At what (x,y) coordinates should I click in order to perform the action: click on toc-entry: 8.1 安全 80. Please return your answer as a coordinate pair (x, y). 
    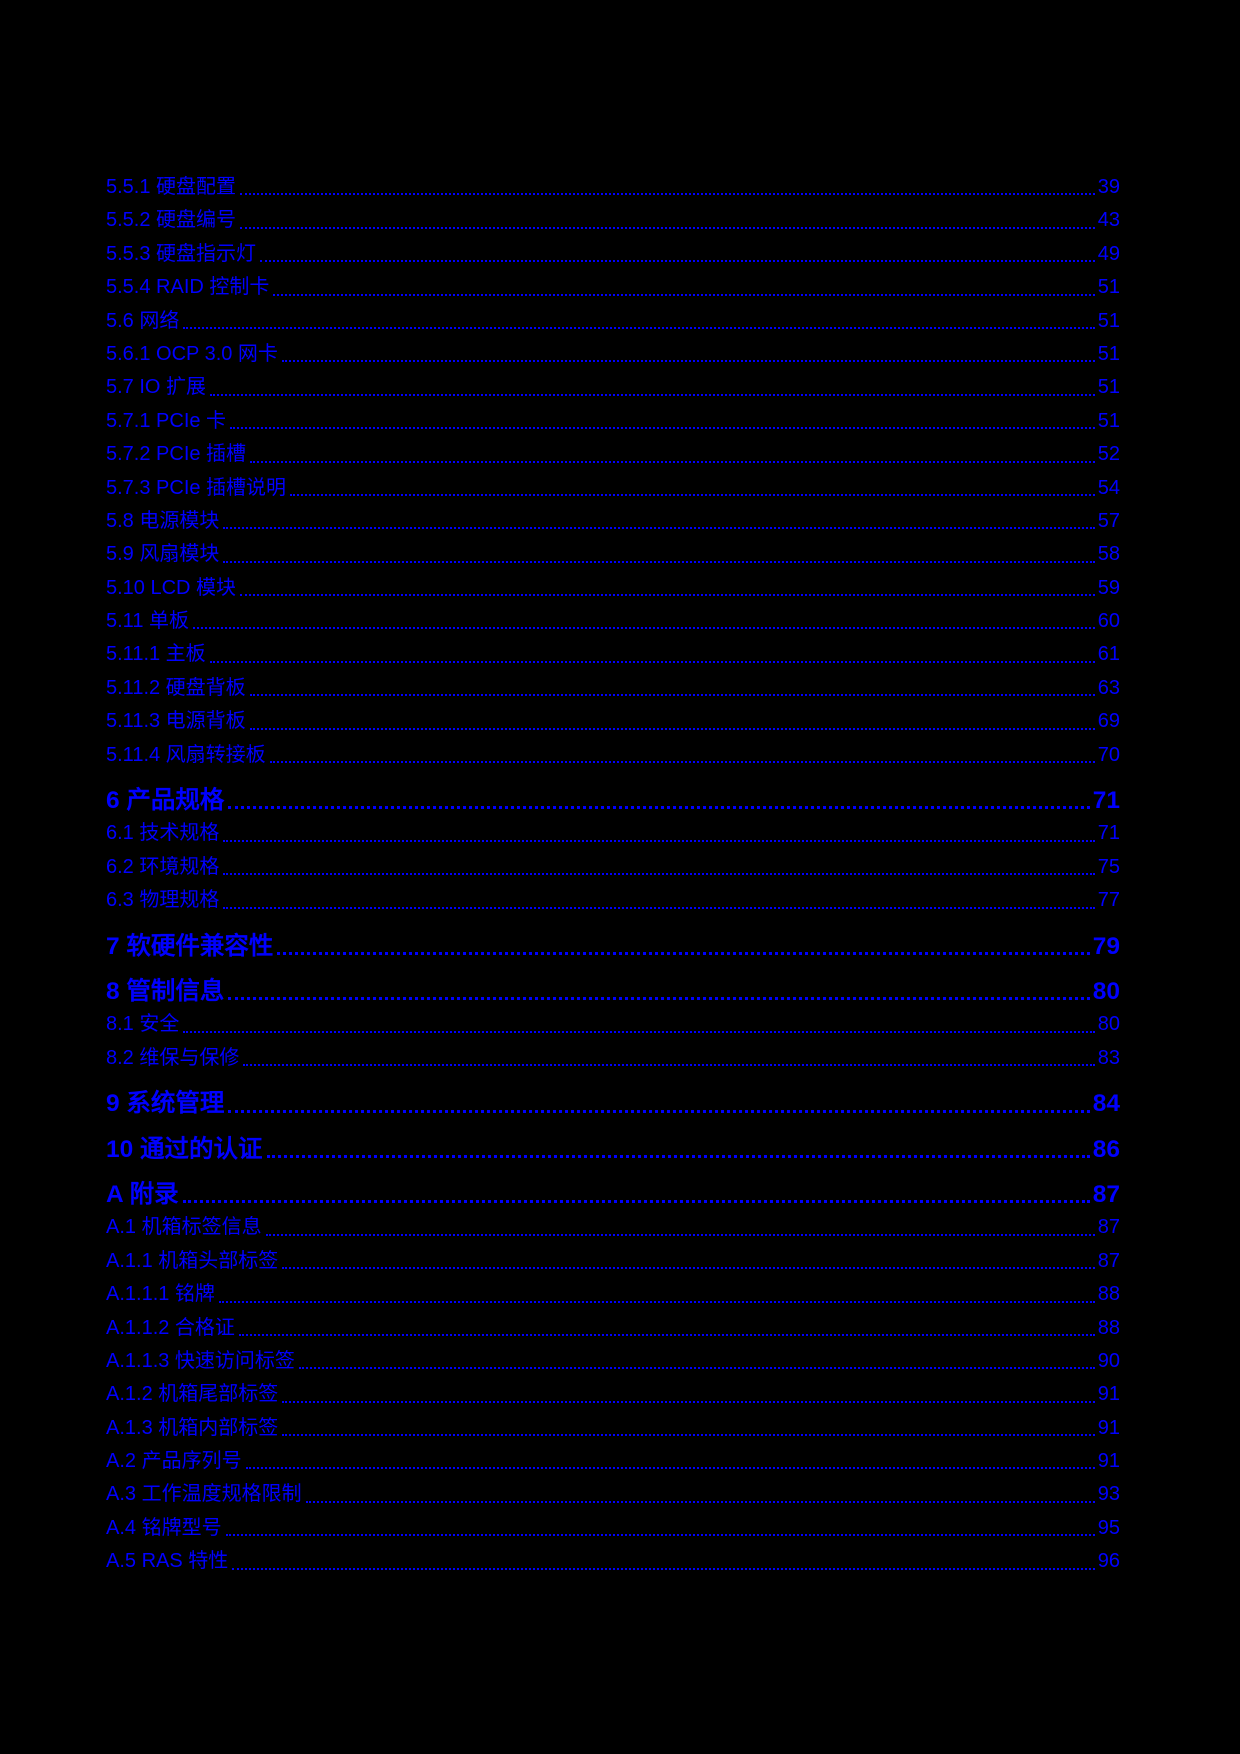
    Looking at the image, I should click on (613, 1024).